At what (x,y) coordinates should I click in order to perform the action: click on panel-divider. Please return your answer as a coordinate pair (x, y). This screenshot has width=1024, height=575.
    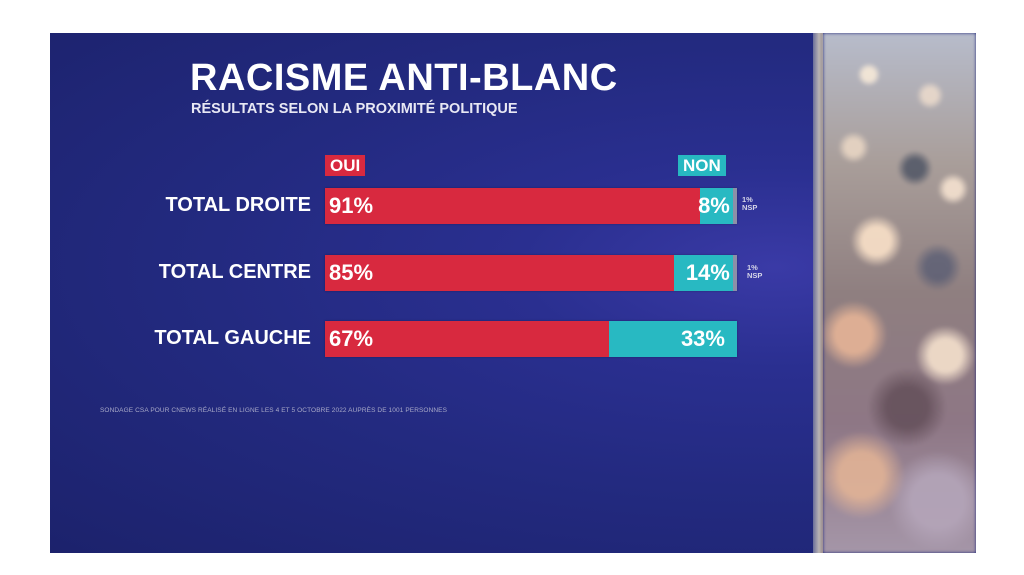
    Looking at the image, I should click on (818, 293).